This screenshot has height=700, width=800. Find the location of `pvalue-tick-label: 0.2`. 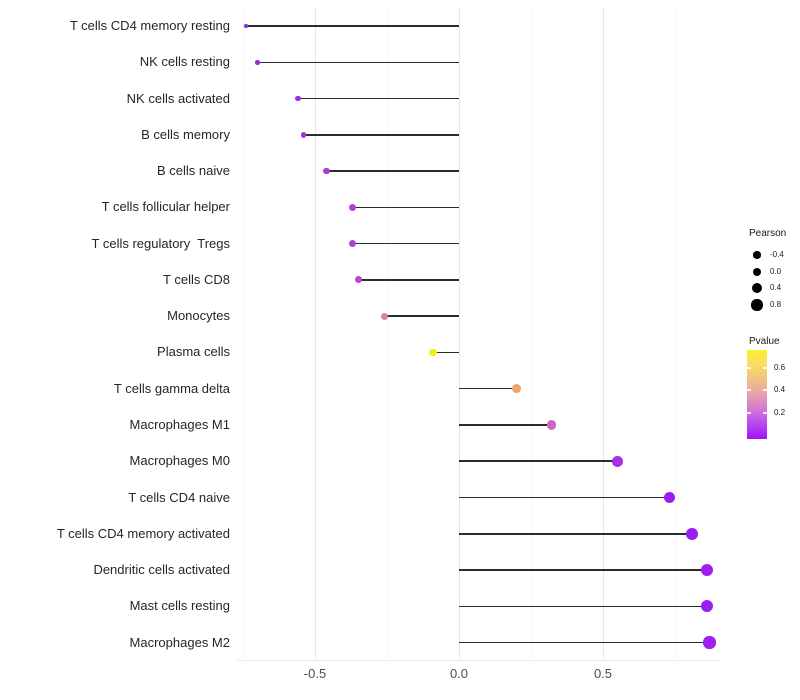

pvalue-tick-label: 0.2 is located at coordinates (780, 412).